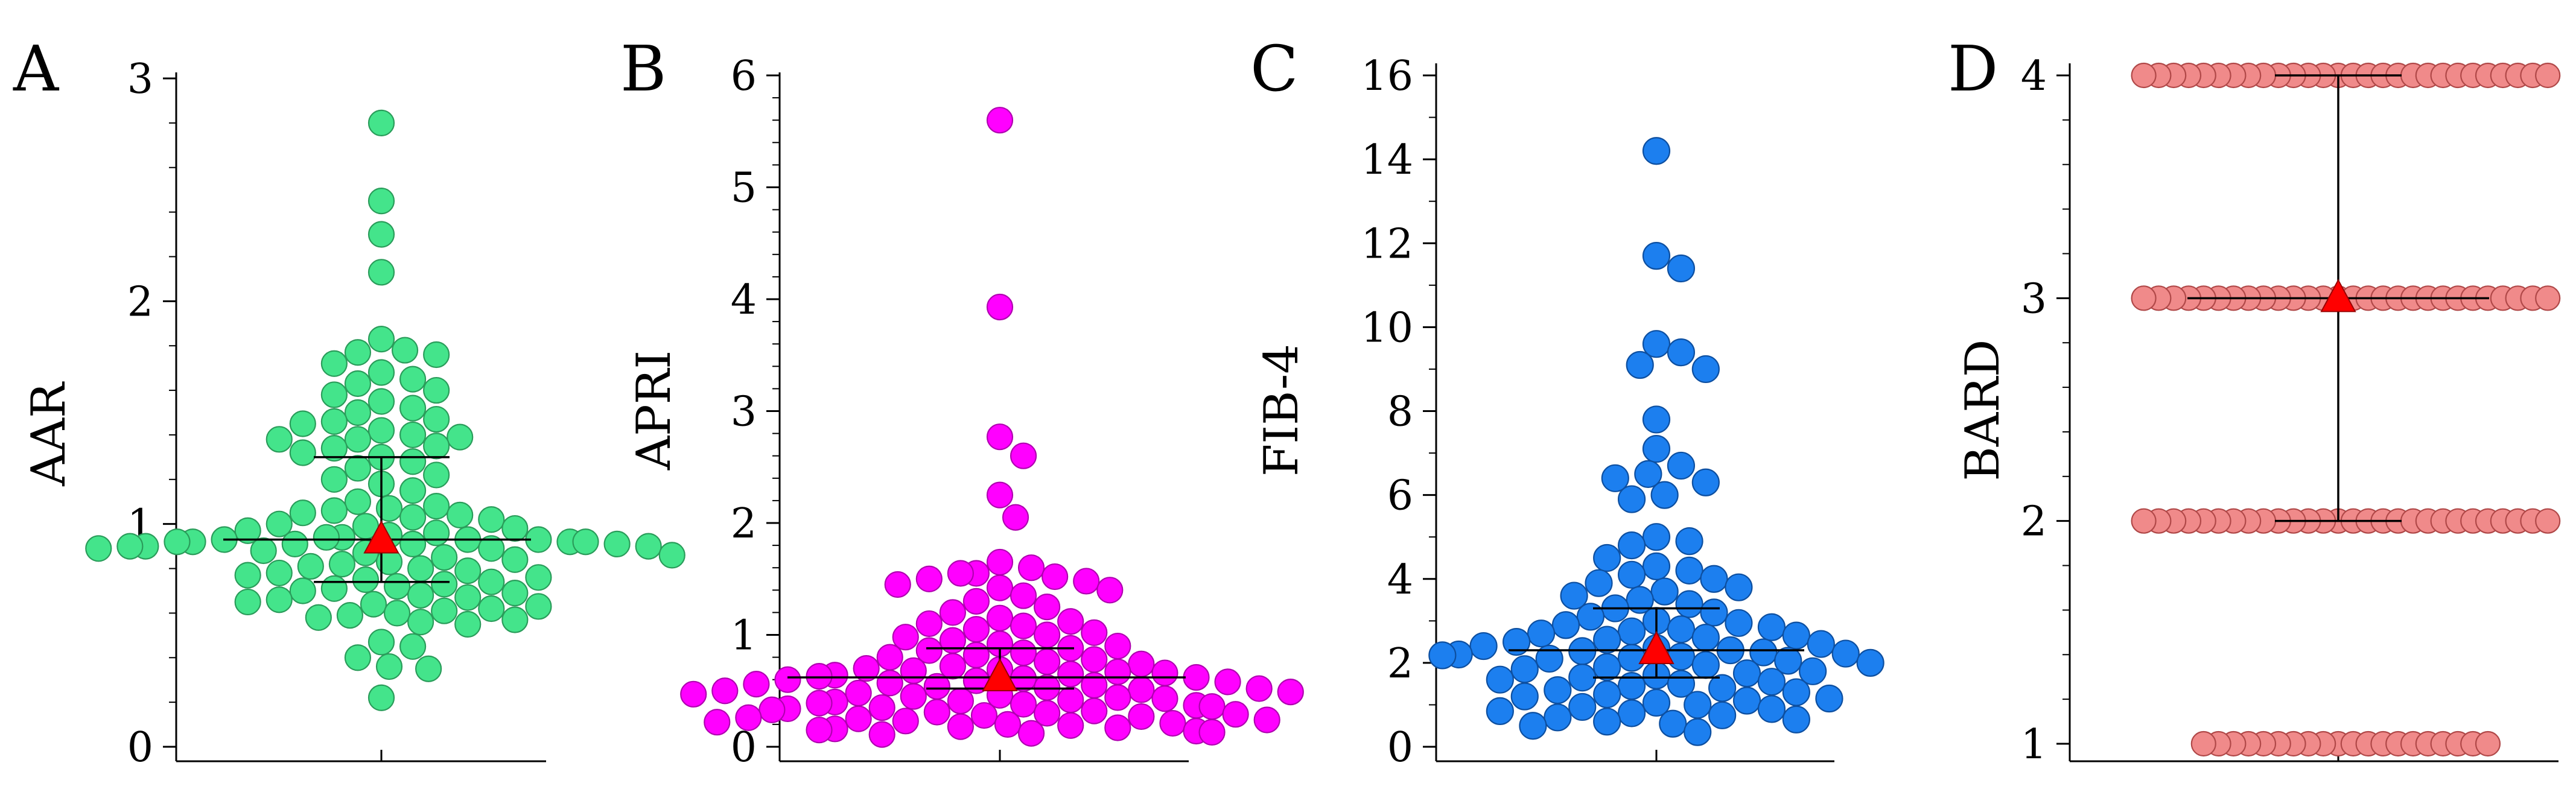 The width and height of the screenshot is (2576, 789). I want to click on panel-letter-c: C, so click(1275, 69).